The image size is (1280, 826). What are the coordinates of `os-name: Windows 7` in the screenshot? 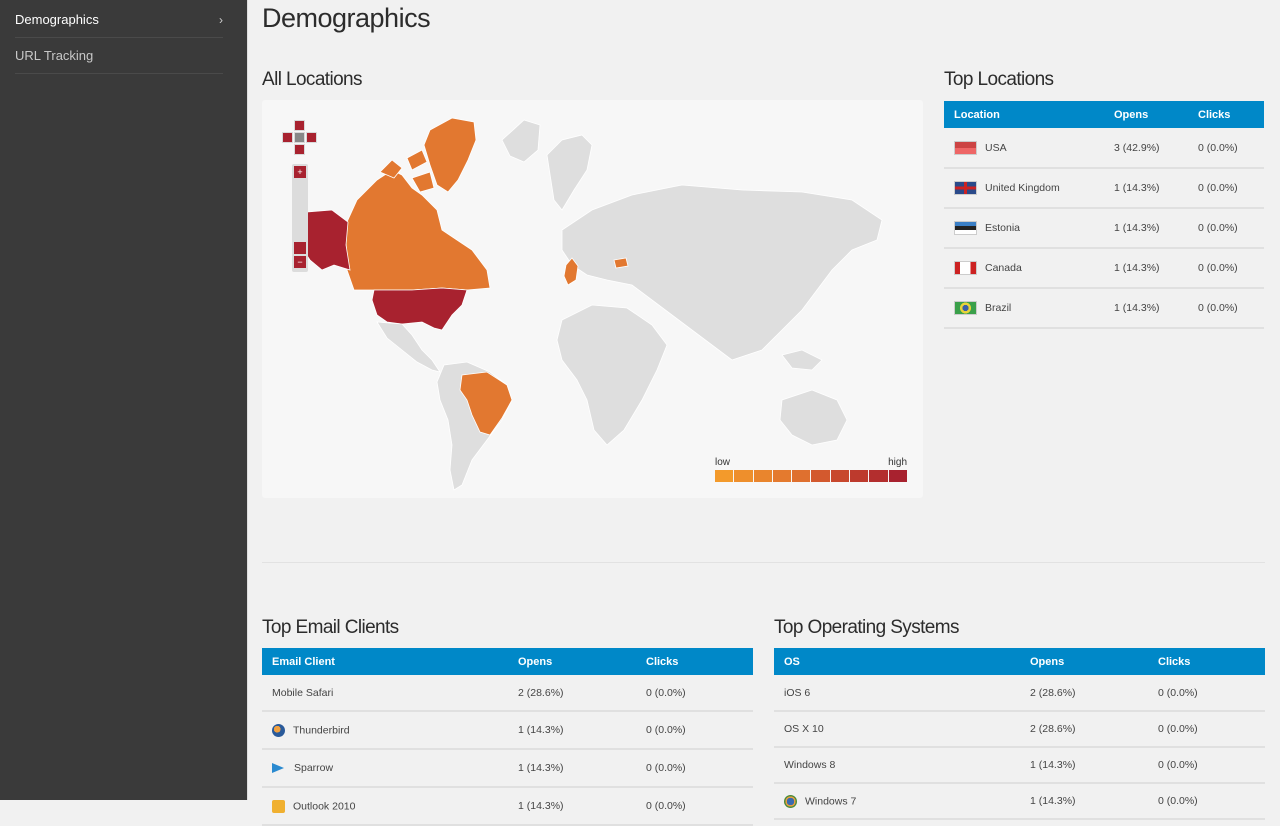 It's located at (831, 800).